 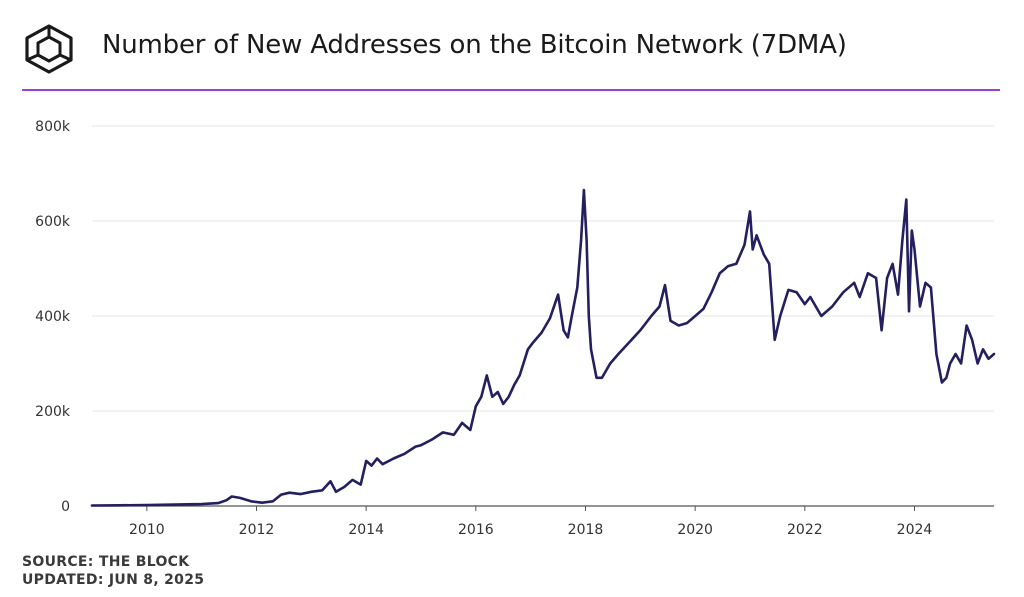 What do you see at coordinates (257, 530) in the screenshot?
I see `x-tick-label: 2012` at bounding box center [257, 530].